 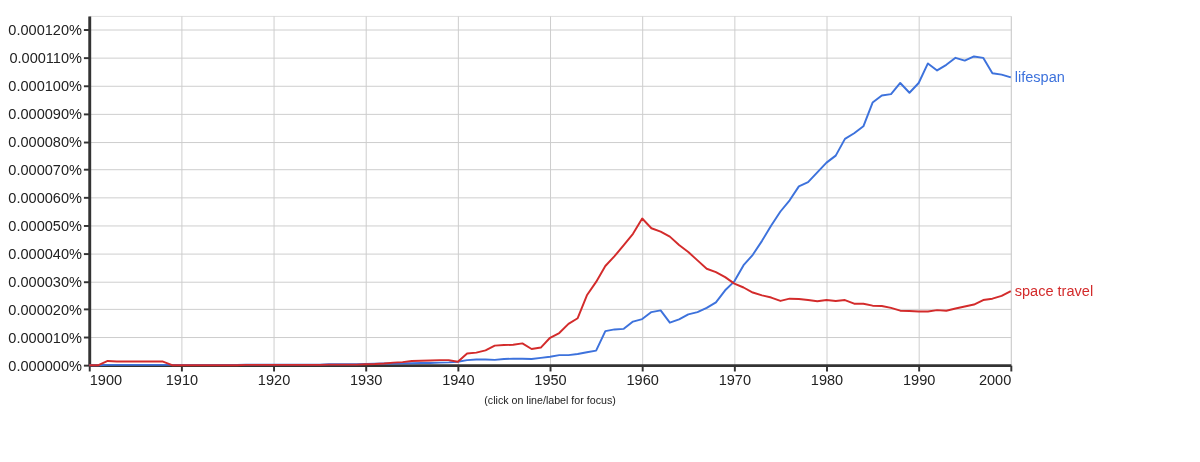 What do you see at coordinates (642, 380) in the screenshot?
I see `x-tick-label: 1960` at bounding box center [642, 380].